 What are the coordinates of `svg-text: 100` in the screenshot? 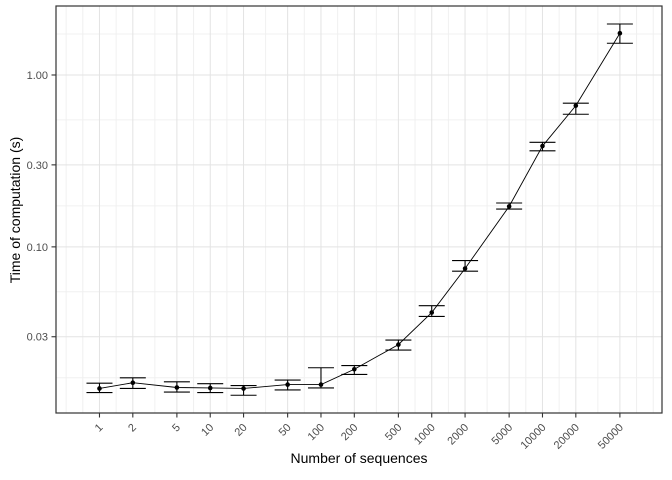 It's located at (316, 432).